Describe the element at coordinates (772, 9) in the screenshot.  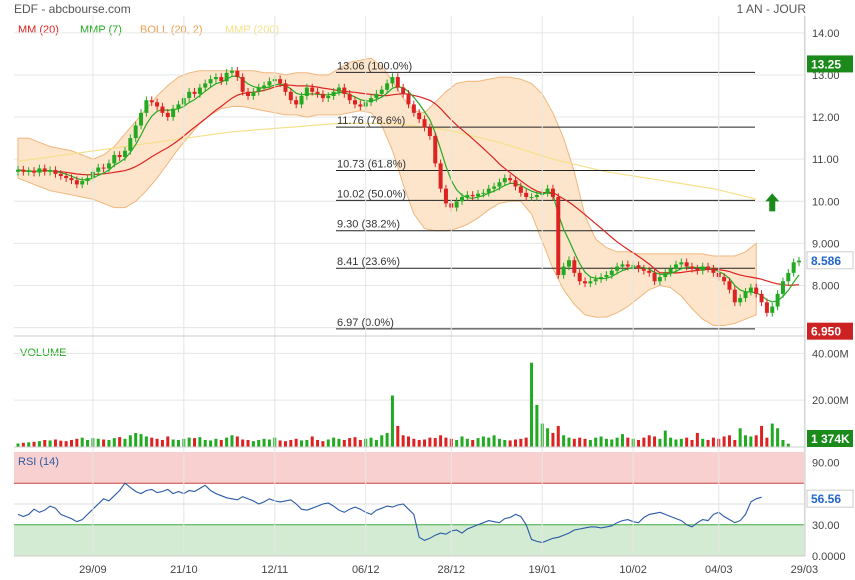
I see `period-label: 1 AN - JOUR` at that location.